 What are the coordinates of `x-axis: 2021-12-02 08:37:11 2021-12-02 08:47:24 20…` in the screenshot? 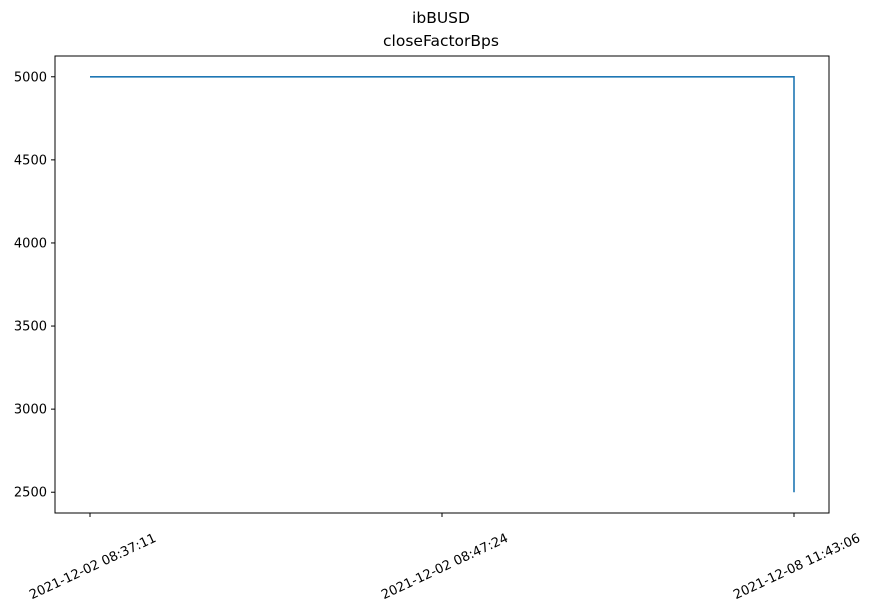 It's located at (445, 558).